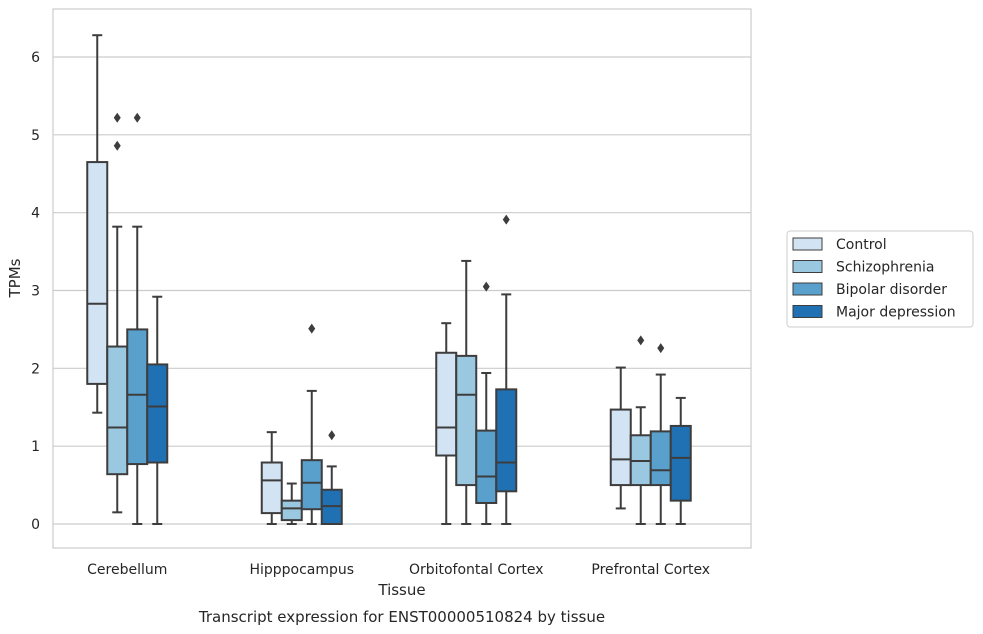 The image size is (983, 634). I want to click on legend-frame, so click(880, 279).